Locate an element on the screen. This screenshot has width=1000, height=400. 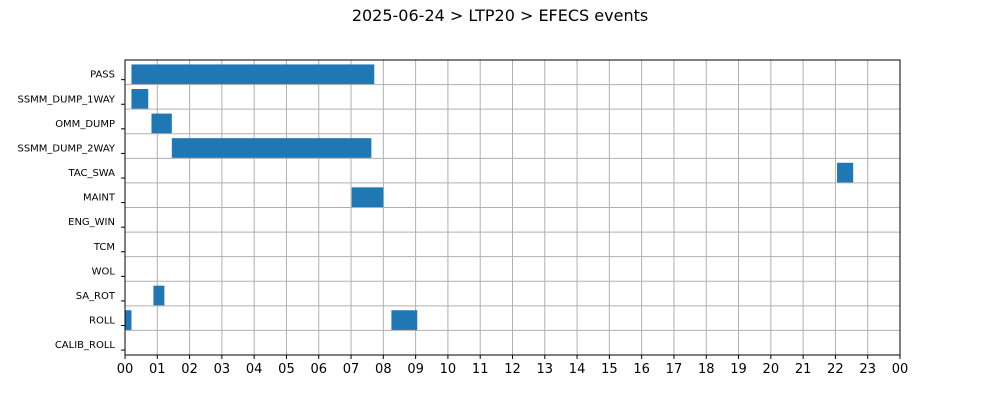
chart-title: 2025-06-24 > LTP20 > EFECS events is located at coordinates (500, 15).